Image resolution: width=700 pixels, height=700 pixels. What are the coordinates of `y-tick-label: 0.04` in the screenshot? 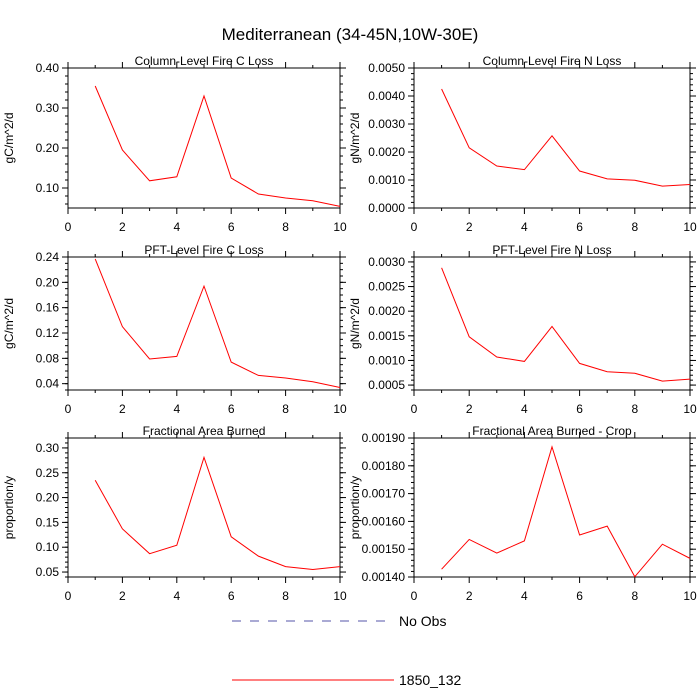 It's located at (48, 384).